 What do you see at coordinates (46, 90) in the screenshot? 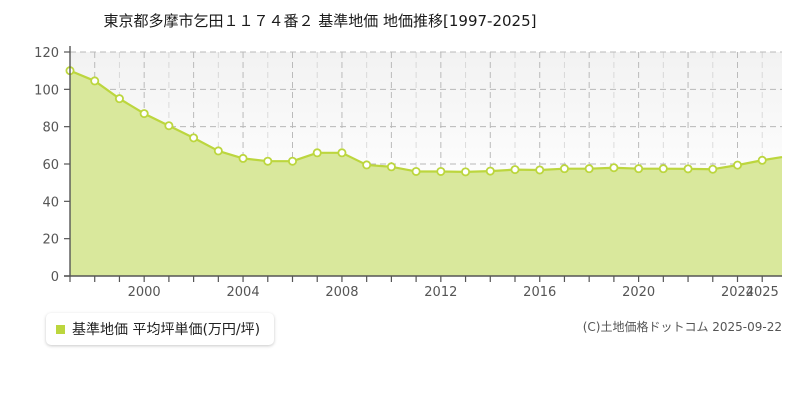
I see `y-axis-tick-label: 100` at bounding box center [46, 90].